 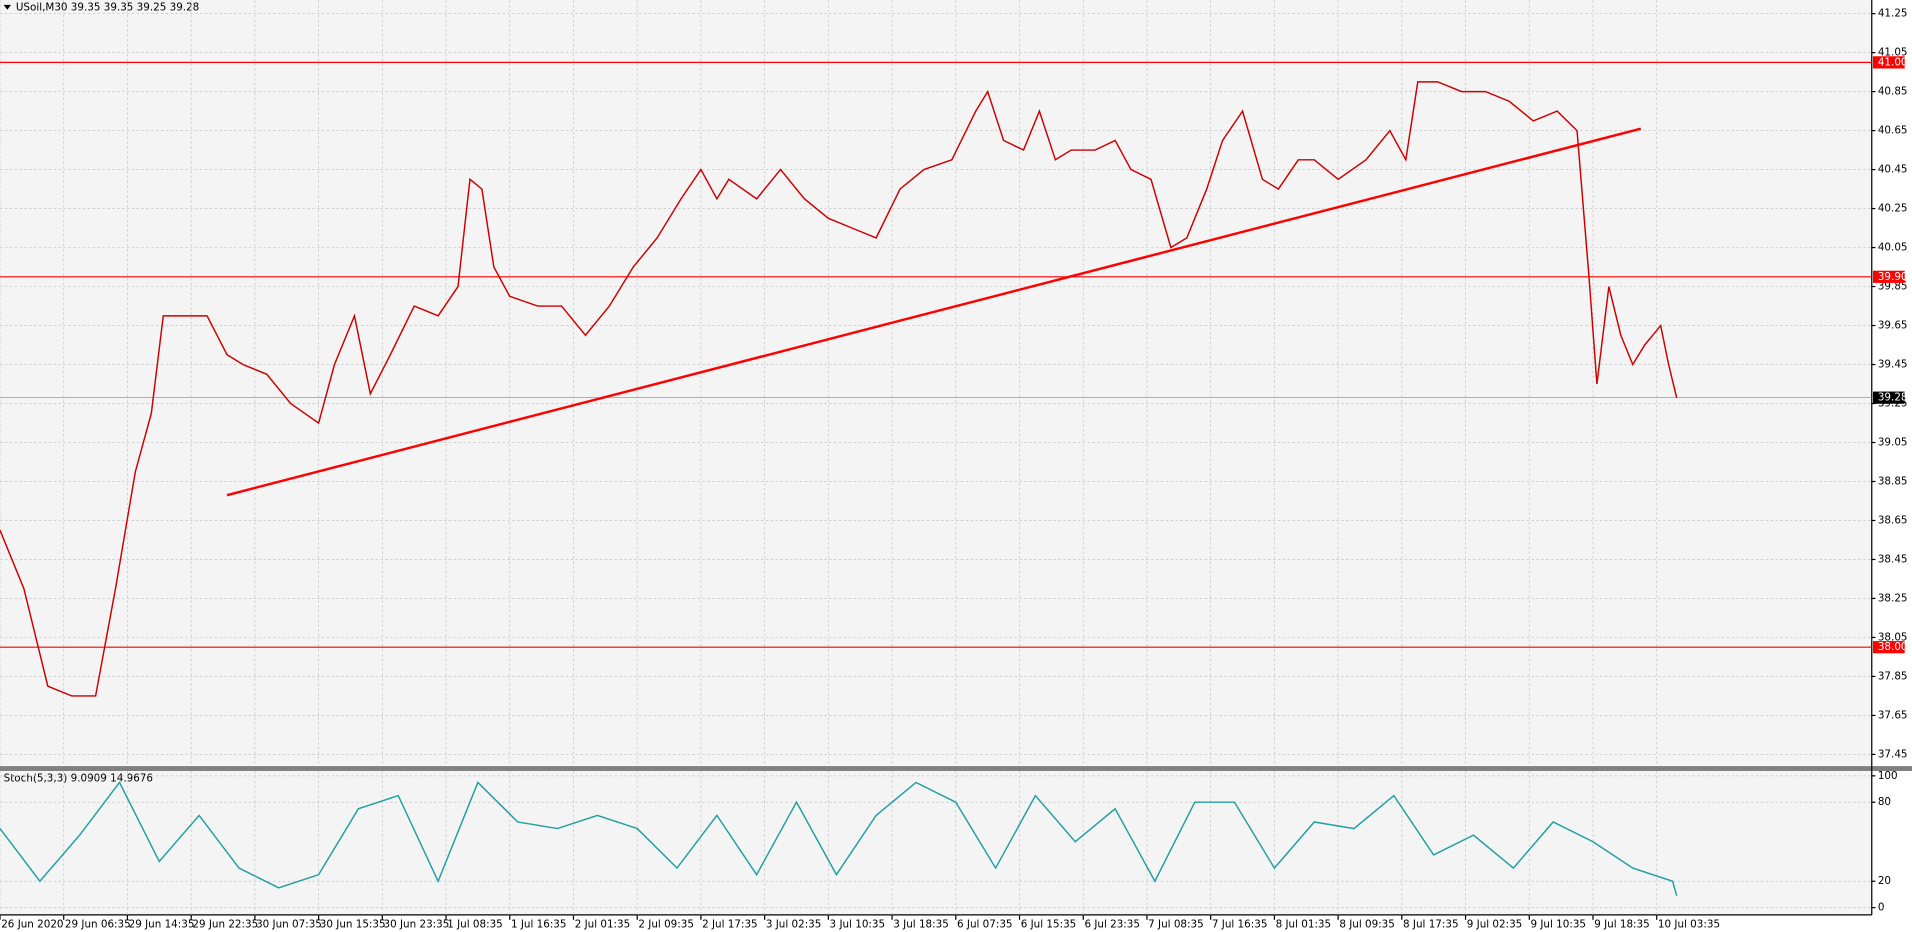 What do you see at coordinates (1495, 925) in the screenshot?
I see `x-tick-label: 9 Jul 02:35` at bounding box center [1495, 925].